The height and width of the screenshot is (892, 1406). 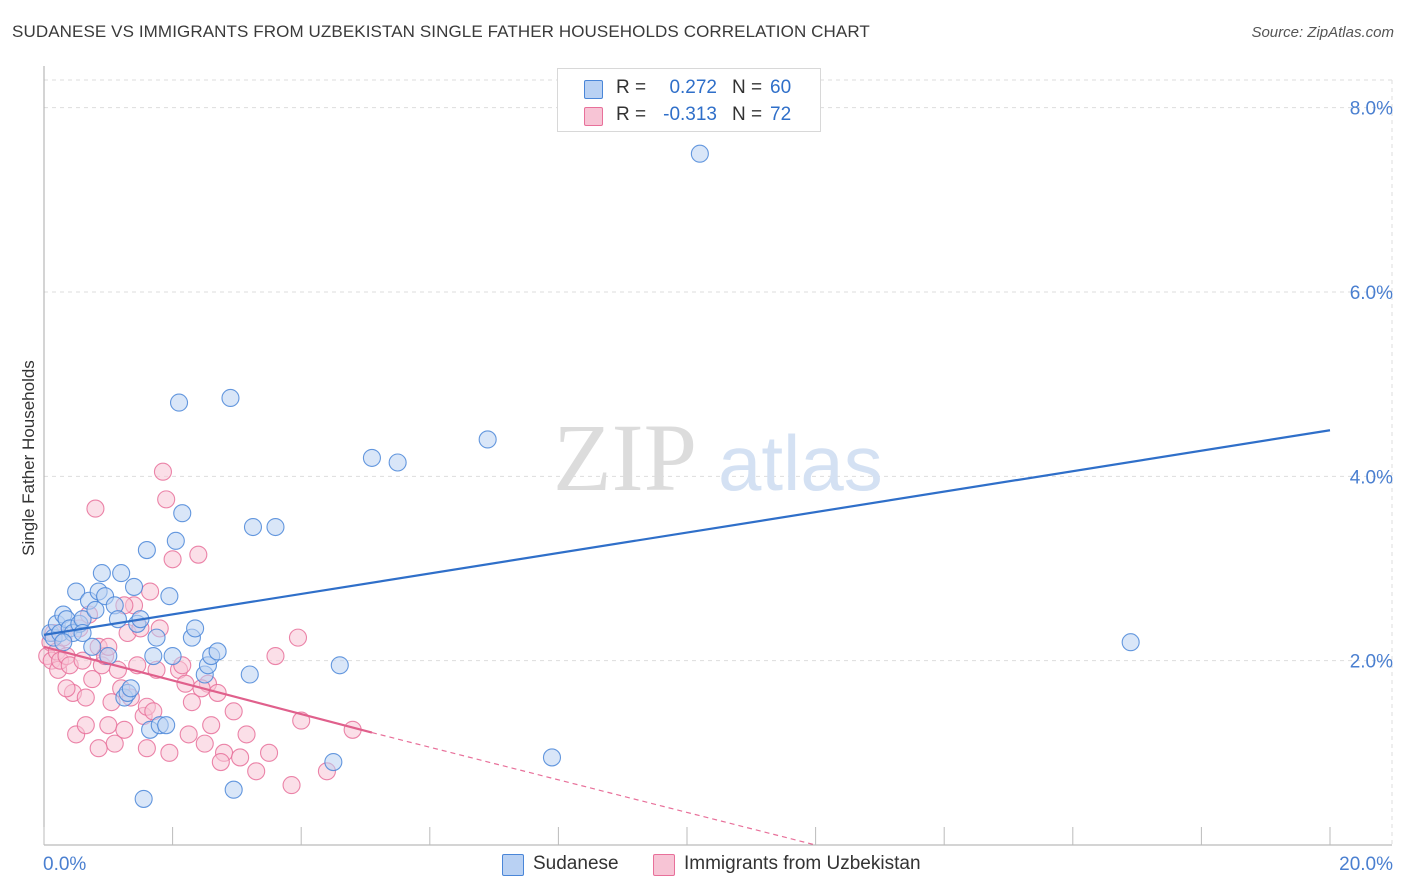 I want to click on legend-r-value: 0.272, so click(x=693, y=87).